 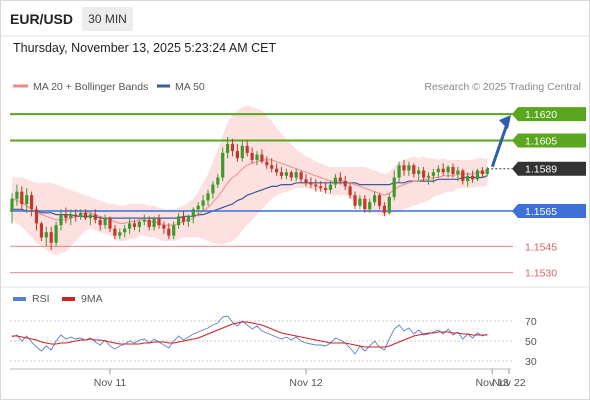 What do you see at coordinates (249, 192) in the screenshot?
I see `ma20-line` at bounding box center [249, 192].